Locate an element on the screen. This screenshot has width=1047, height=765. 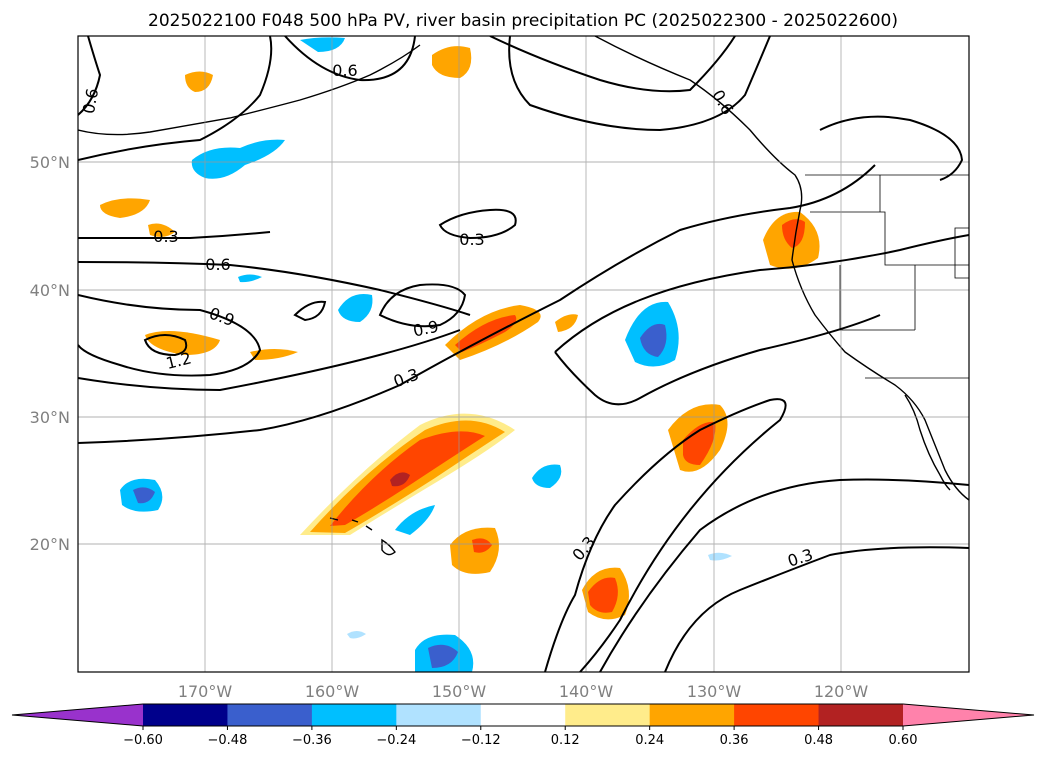
precip-negative-region-4-core is located at coordinates (443, 656).